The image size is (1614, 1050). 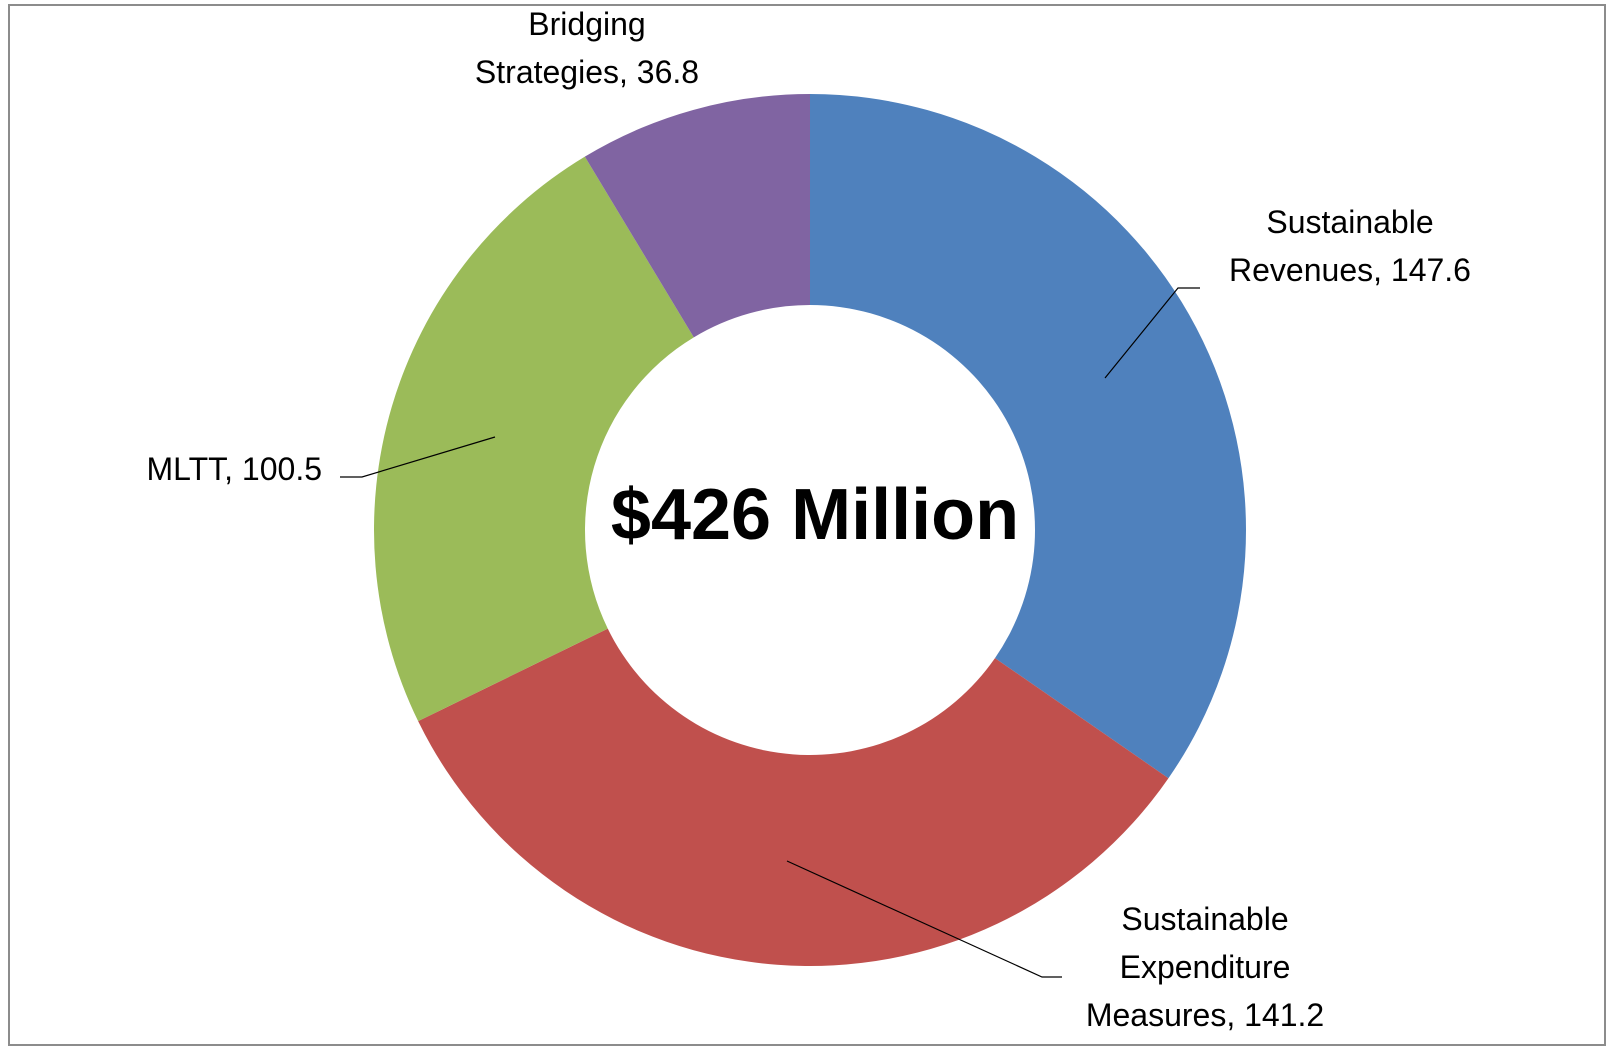 I want to click on data-label-line: Bridging, so click(x=586, y=24).